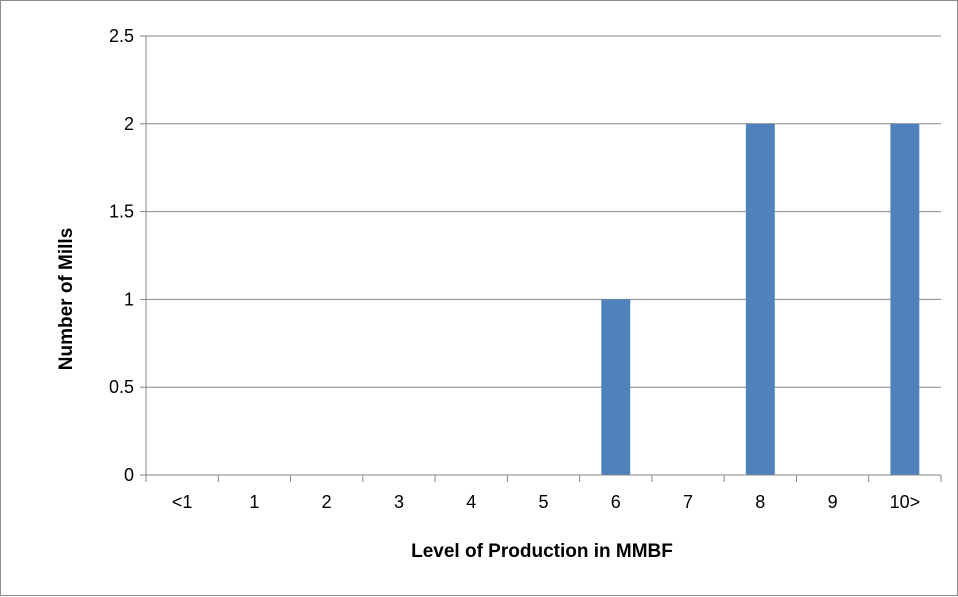 This screenshot has height=597, width=958. What do you see at coordinates (471, 502) in the screenshot?
I see `x-tick-label: 4` at bounding box center [471, 502].